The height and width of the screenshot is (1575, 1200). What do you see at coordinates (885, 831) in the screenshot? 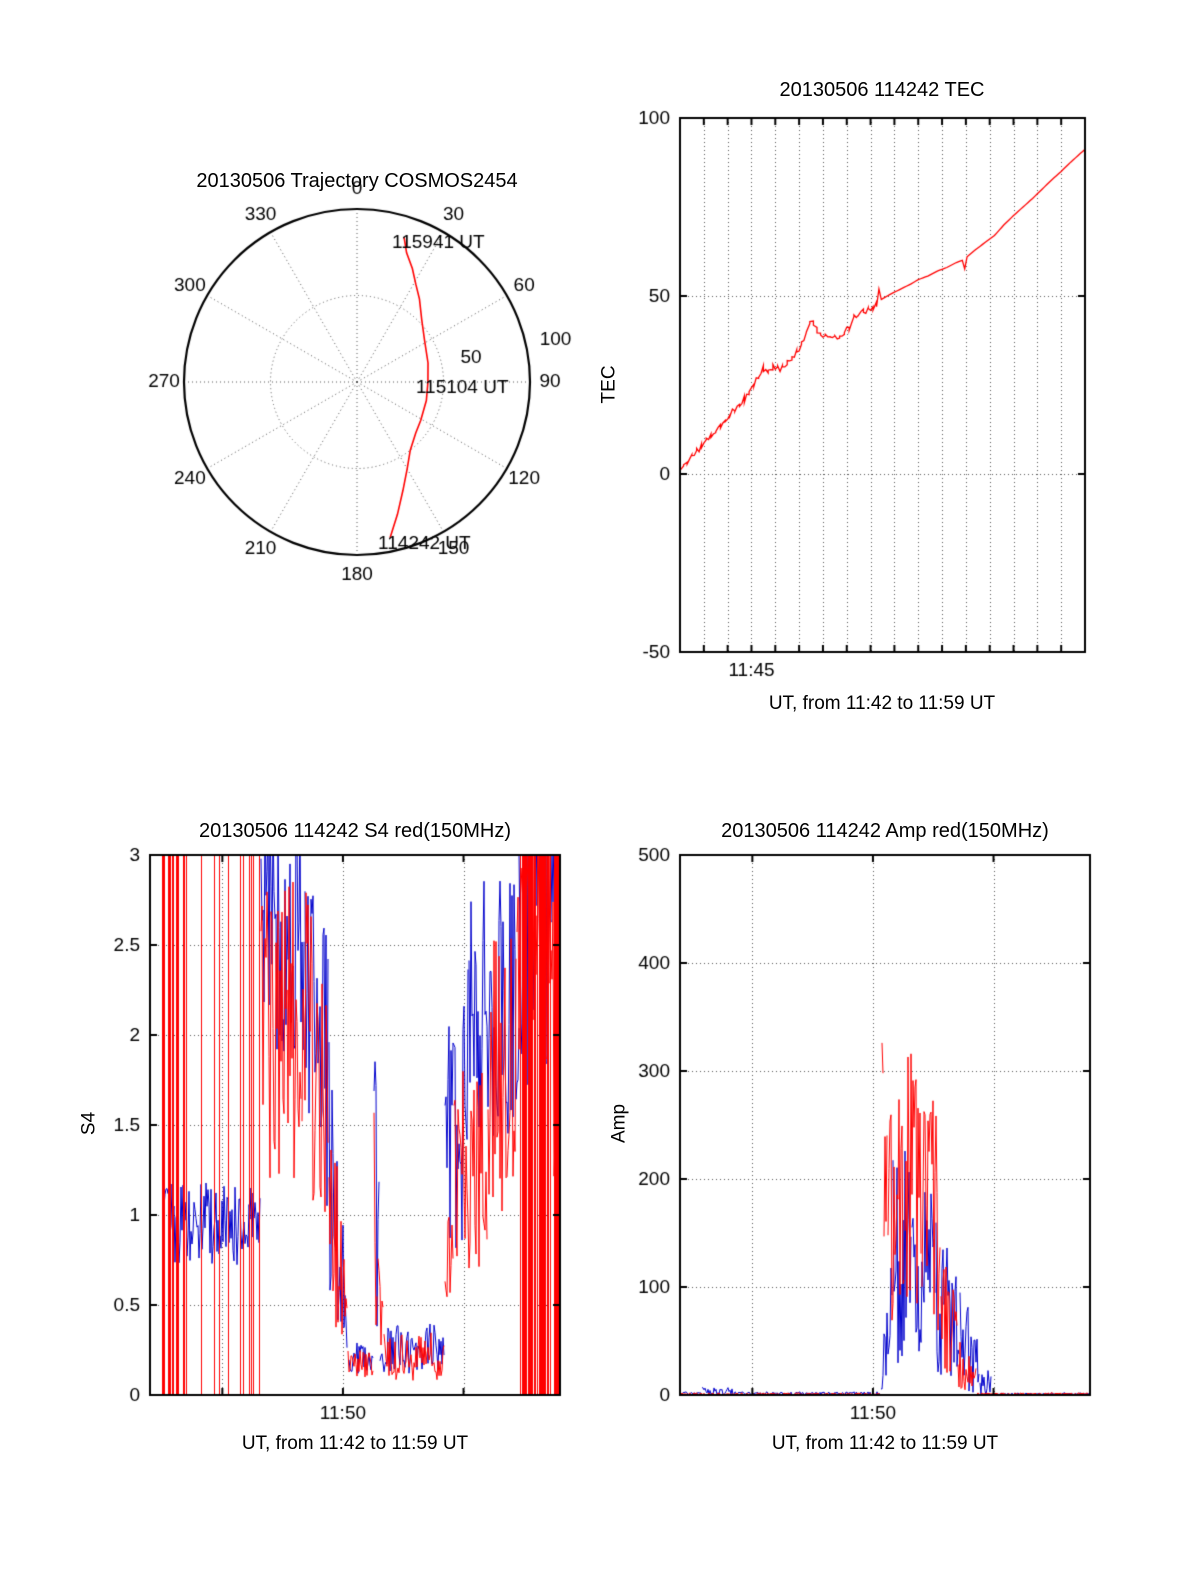
I see `amp-plot-title: 20130506 114242 Amp red(150MHz)` at bounding box center [885, 831].